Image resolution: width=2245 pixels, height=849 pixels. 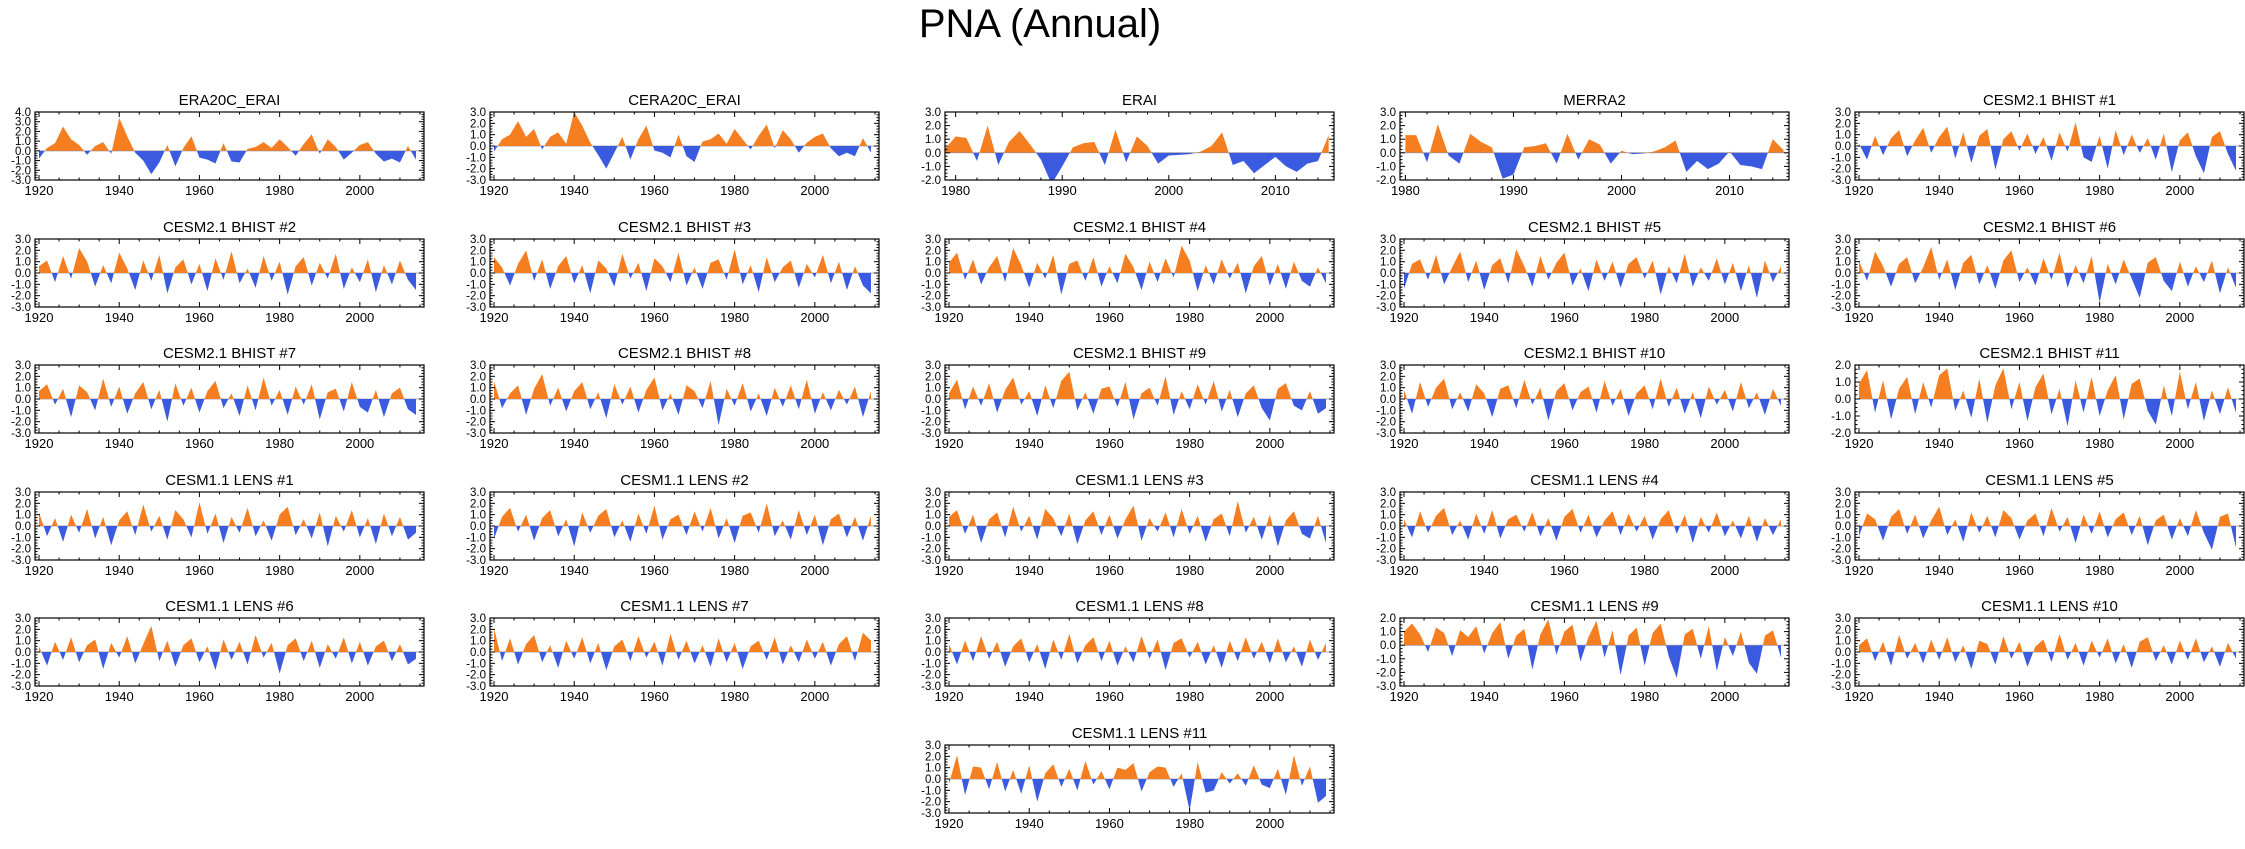 What do you see at coordinates (684, 606) in the screenshot?
I see `subplot-title: CESM1.1 LENS #7` at bounding box center [684, 606].